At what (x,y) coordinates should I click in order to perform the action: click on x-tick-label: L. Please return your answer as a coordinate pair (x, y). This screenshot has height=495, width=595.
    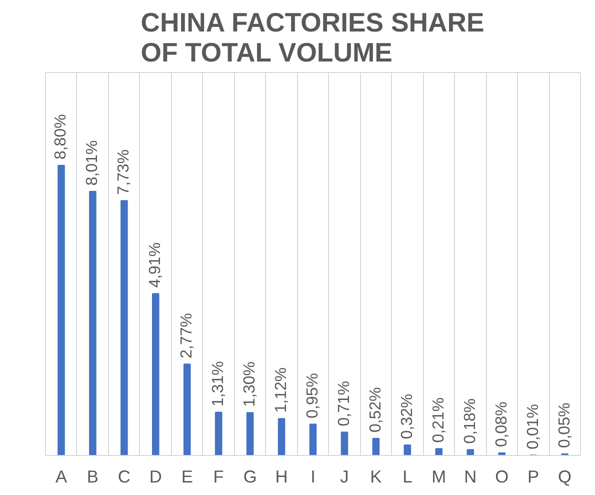
    Looking at the image, I should click on (407, 476).